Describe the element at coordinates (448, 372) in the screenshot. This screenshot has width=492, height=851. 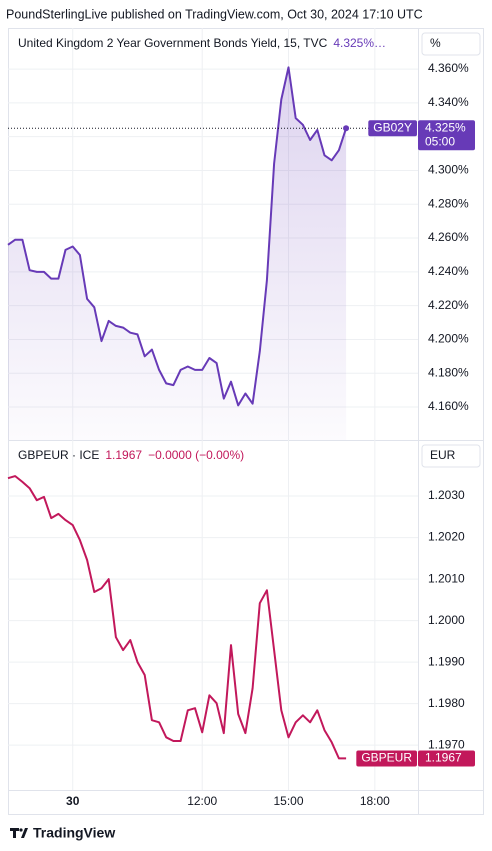
I see `y-tick-label: 4.180%` at that location.